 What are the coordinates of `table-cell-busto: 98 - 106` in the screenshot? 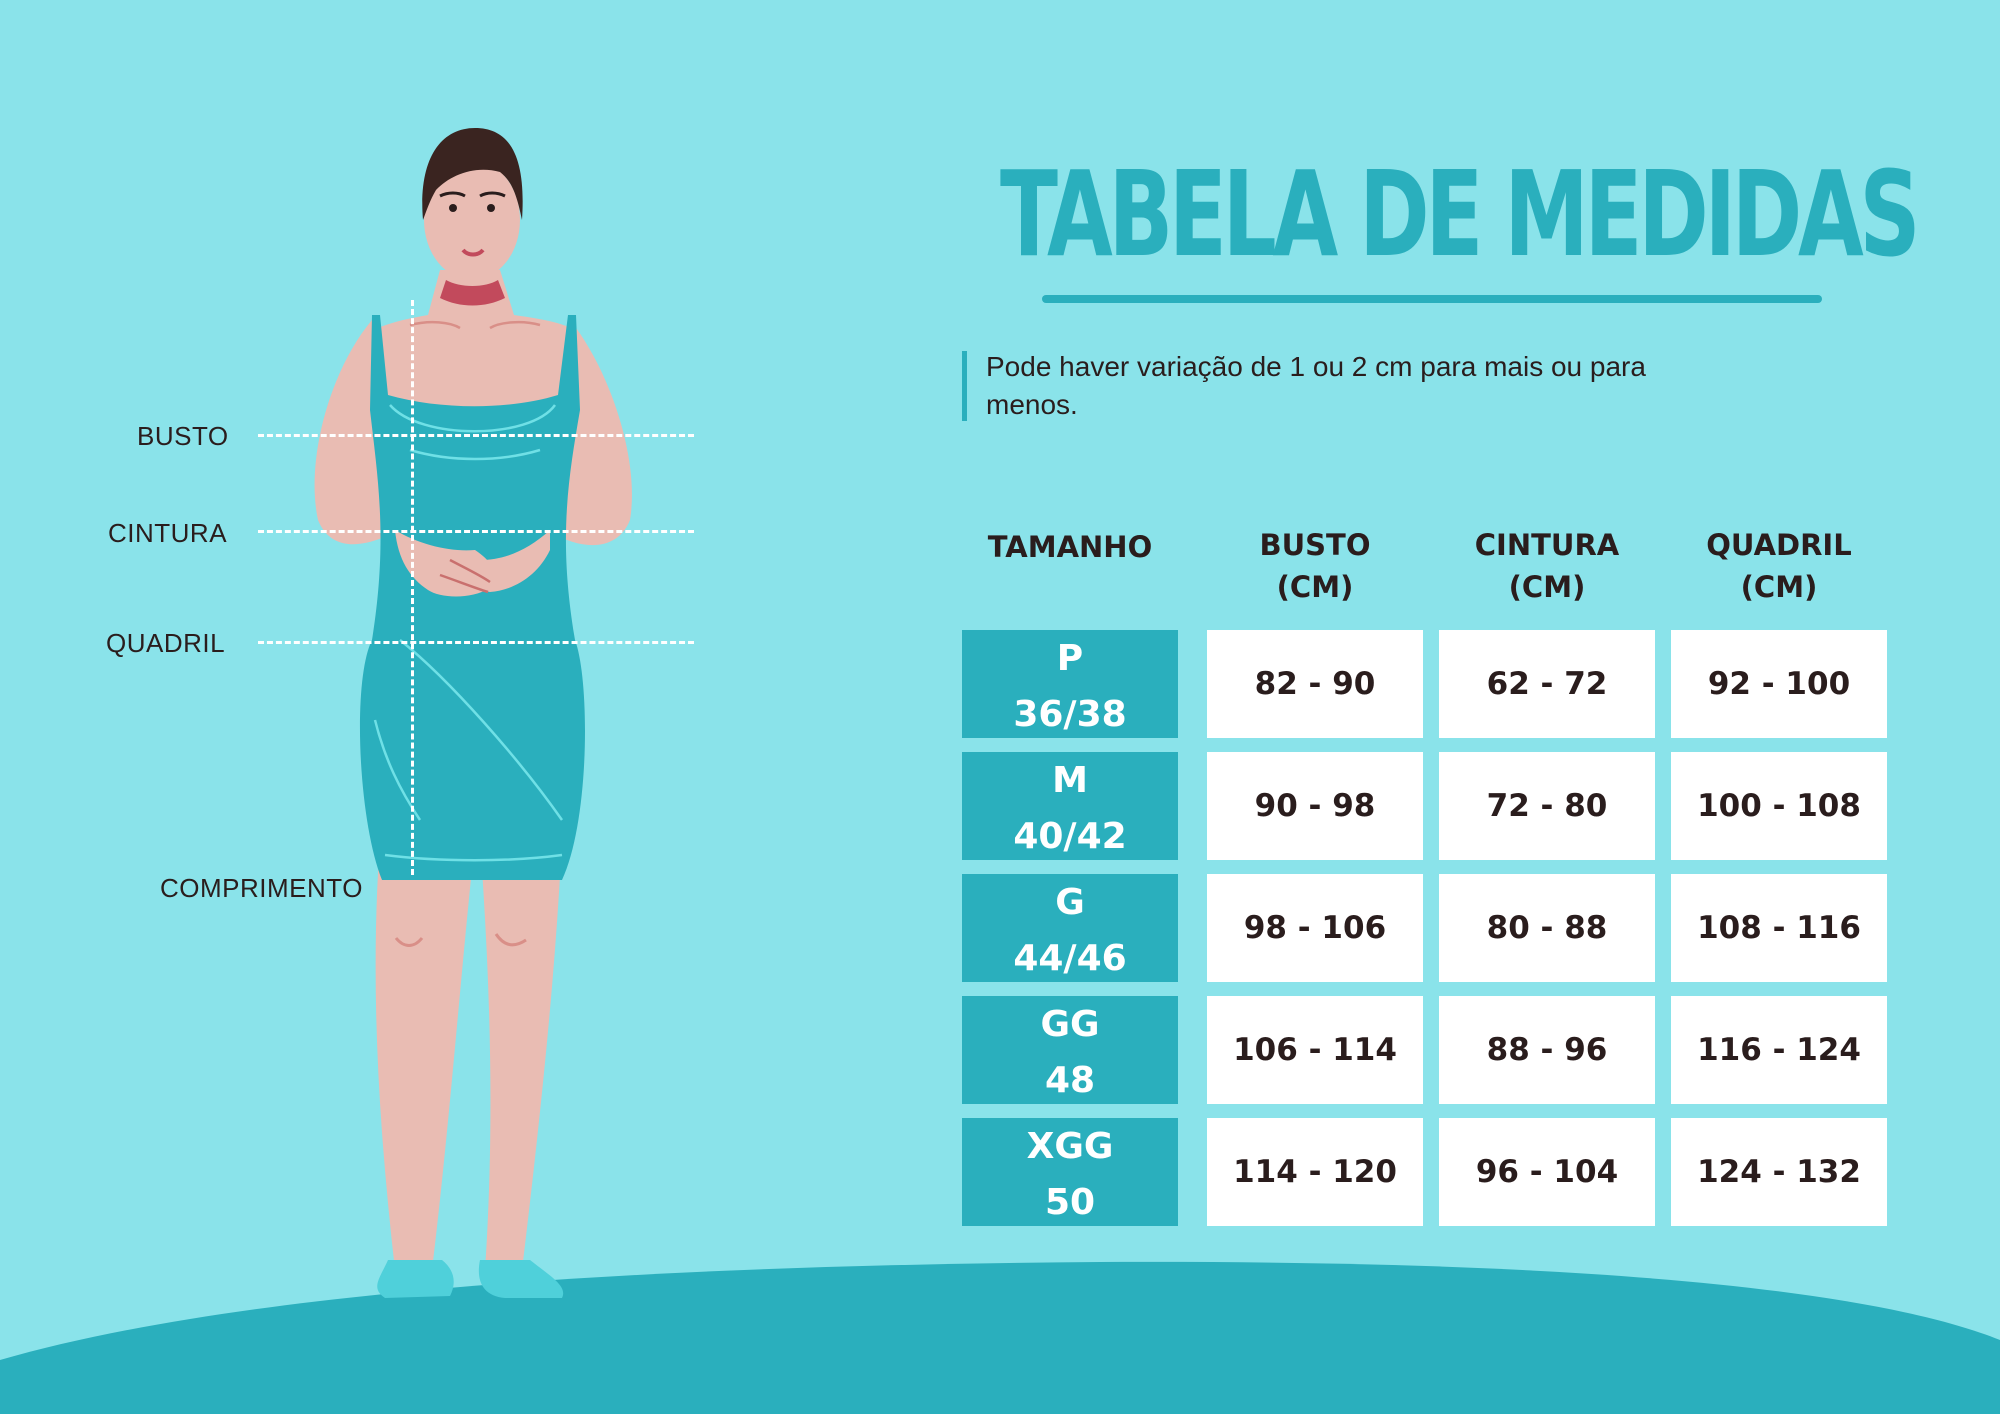 It's located at (1315, 928).